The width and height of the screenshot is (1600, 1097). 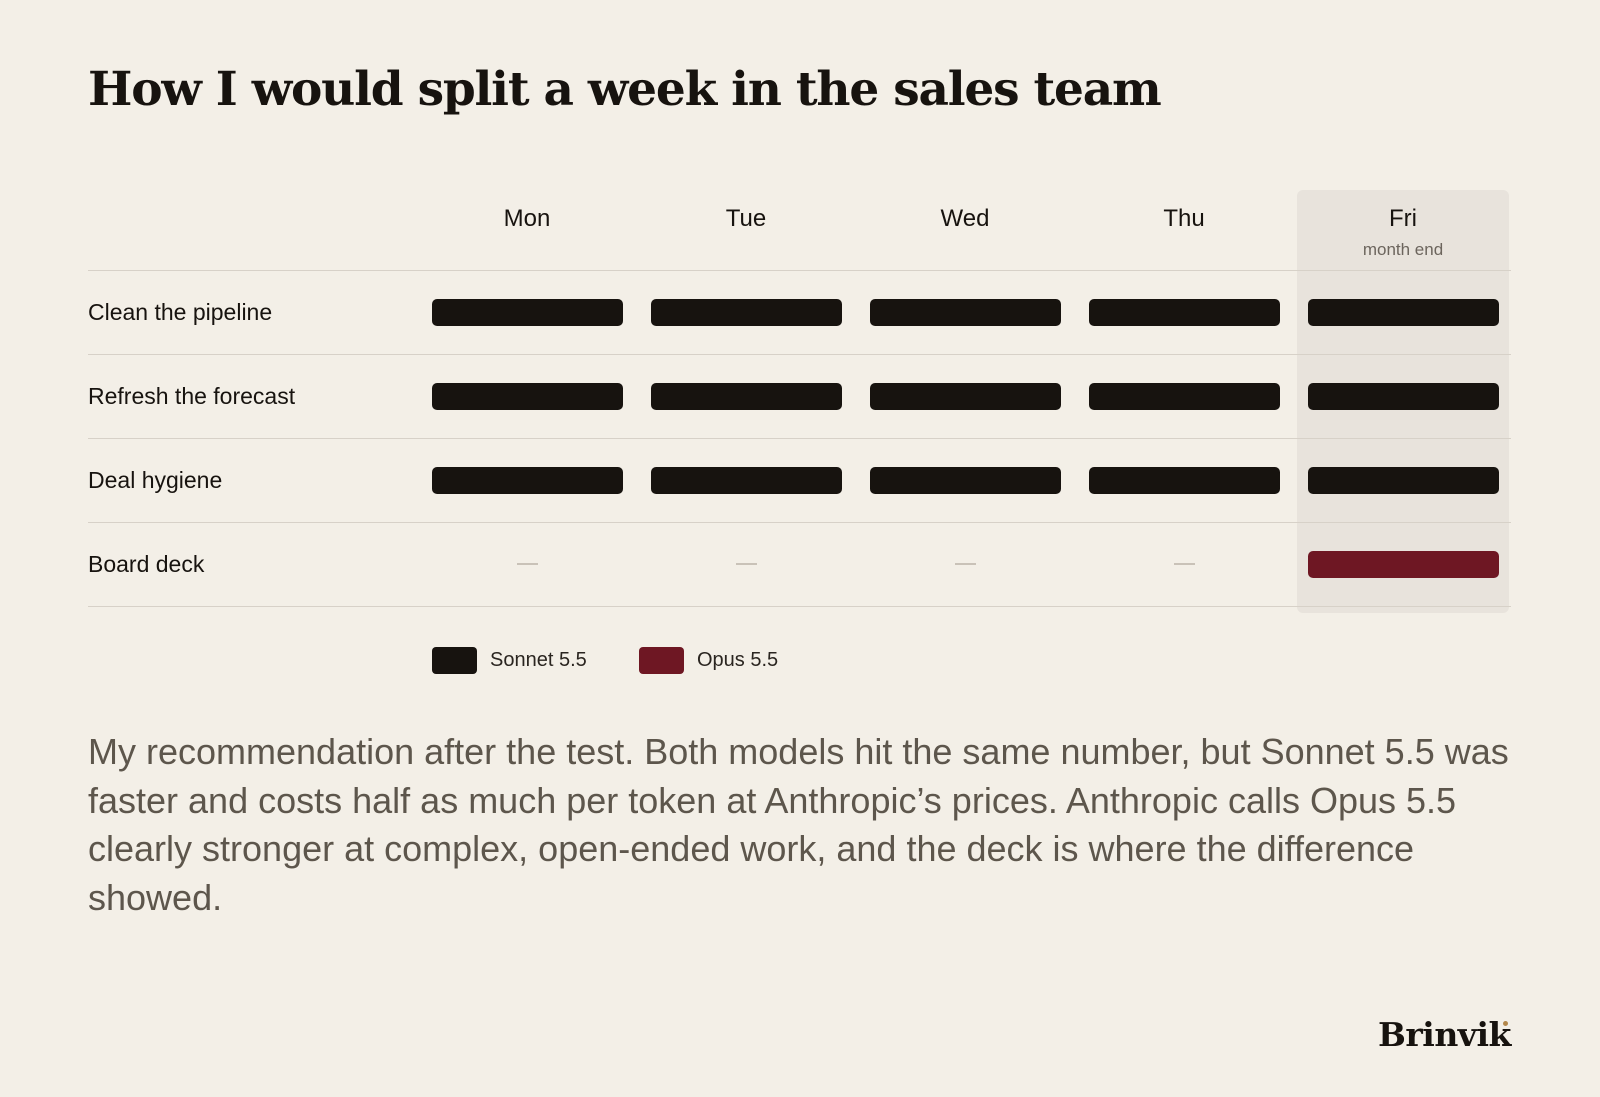 I want to click on task-label: Refresh the forecast, so click(x=192, y=396).